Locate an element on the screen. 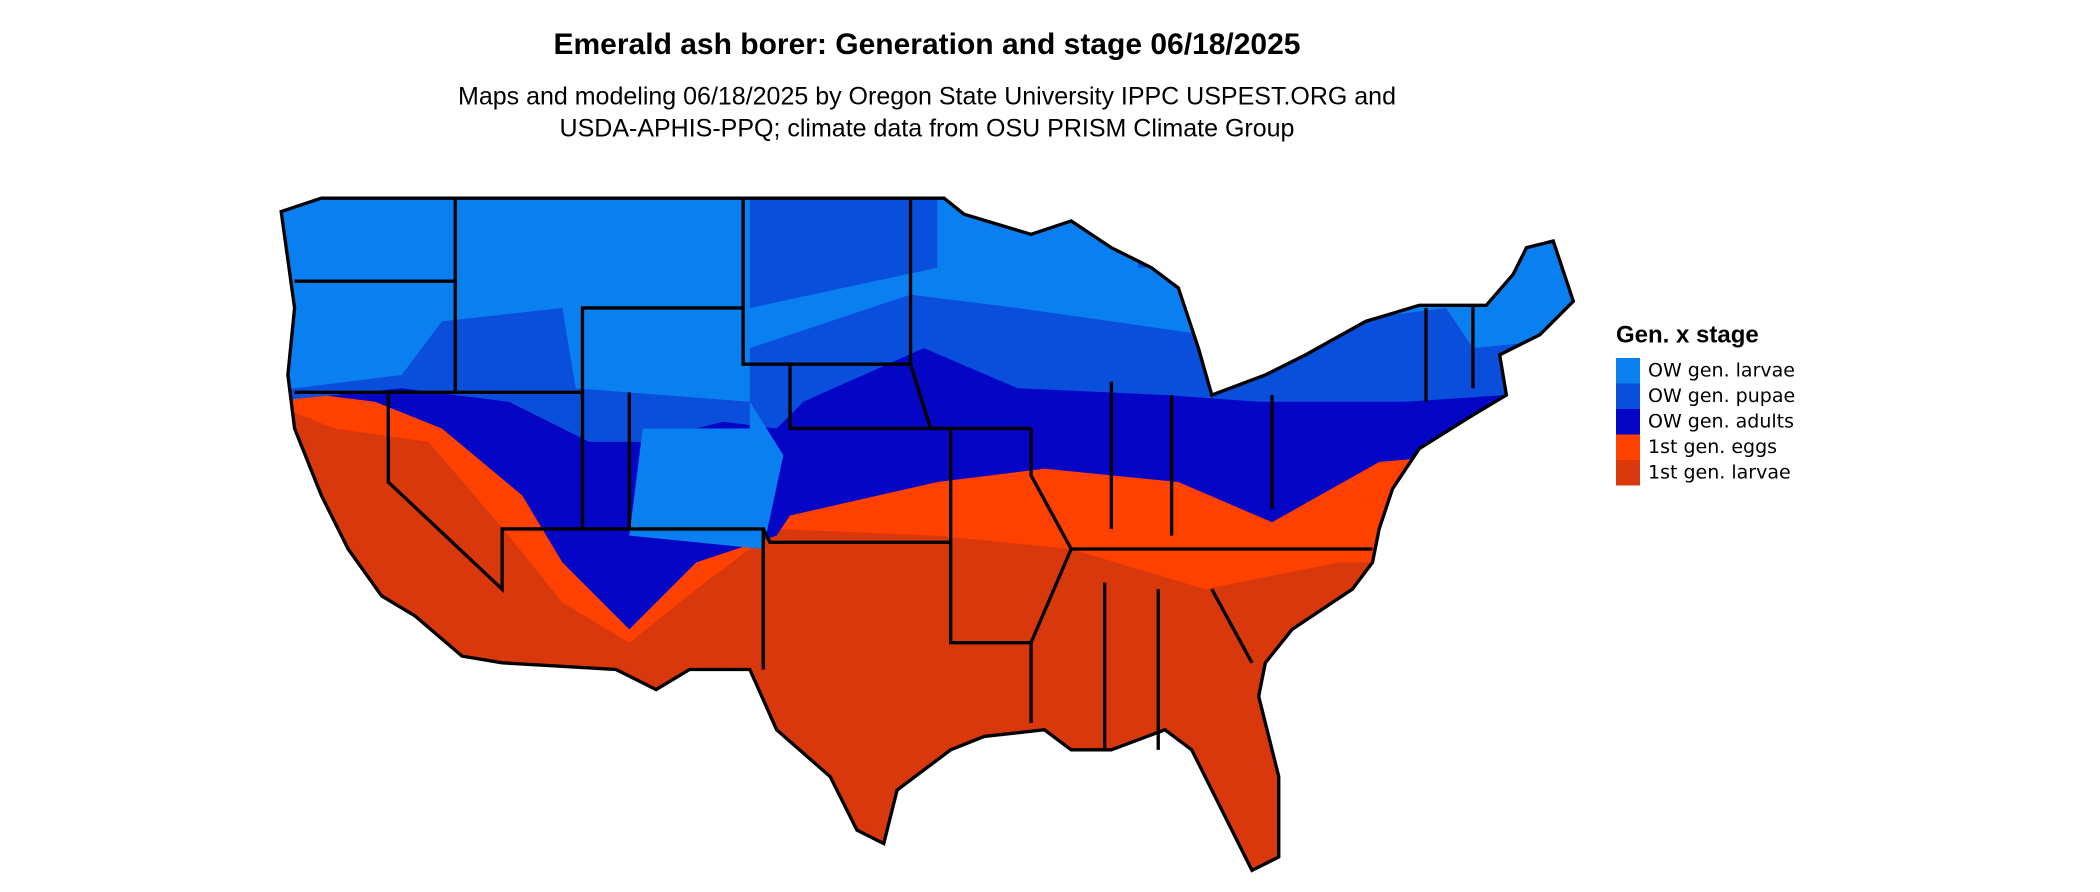  legend-label: OW gen. adults is located at coordinates (1721, 422).